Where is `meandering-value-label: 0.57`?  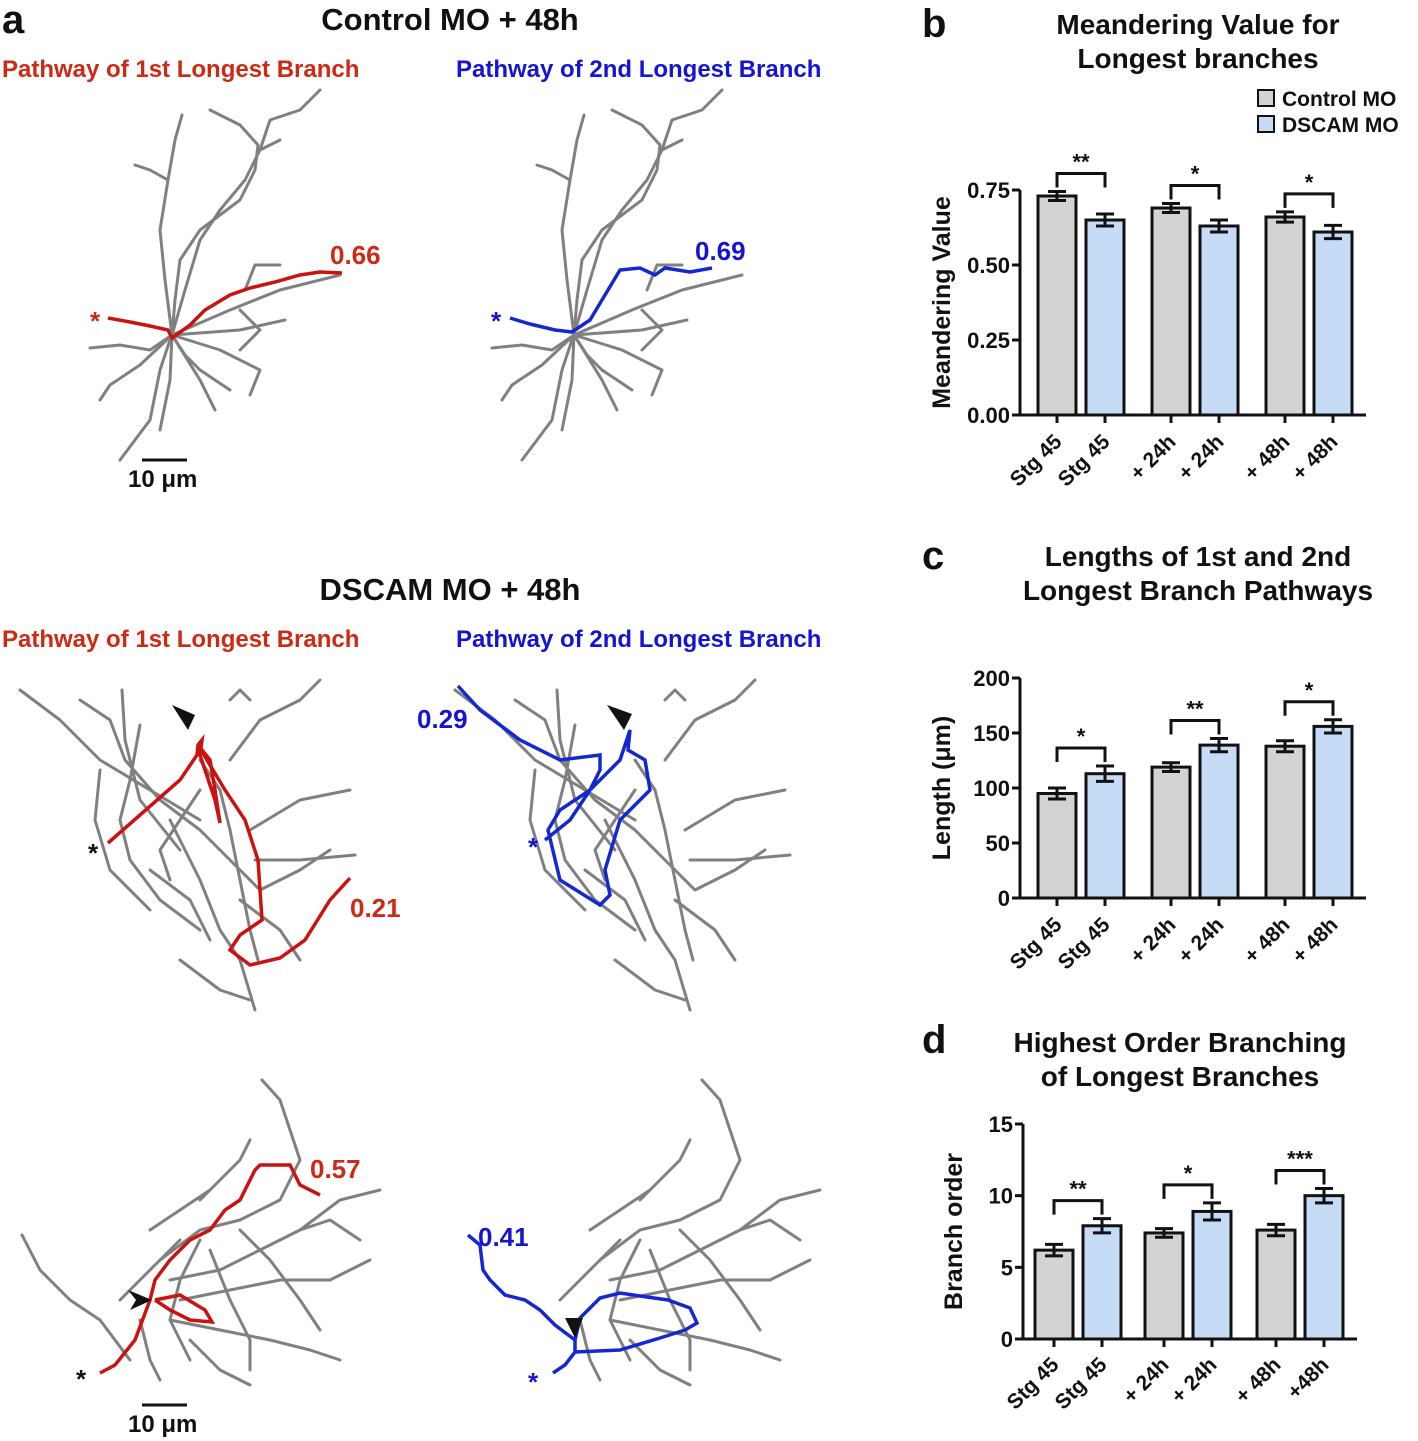 meandering-value-label: 0.57 is located at coordinates (335, 1169).